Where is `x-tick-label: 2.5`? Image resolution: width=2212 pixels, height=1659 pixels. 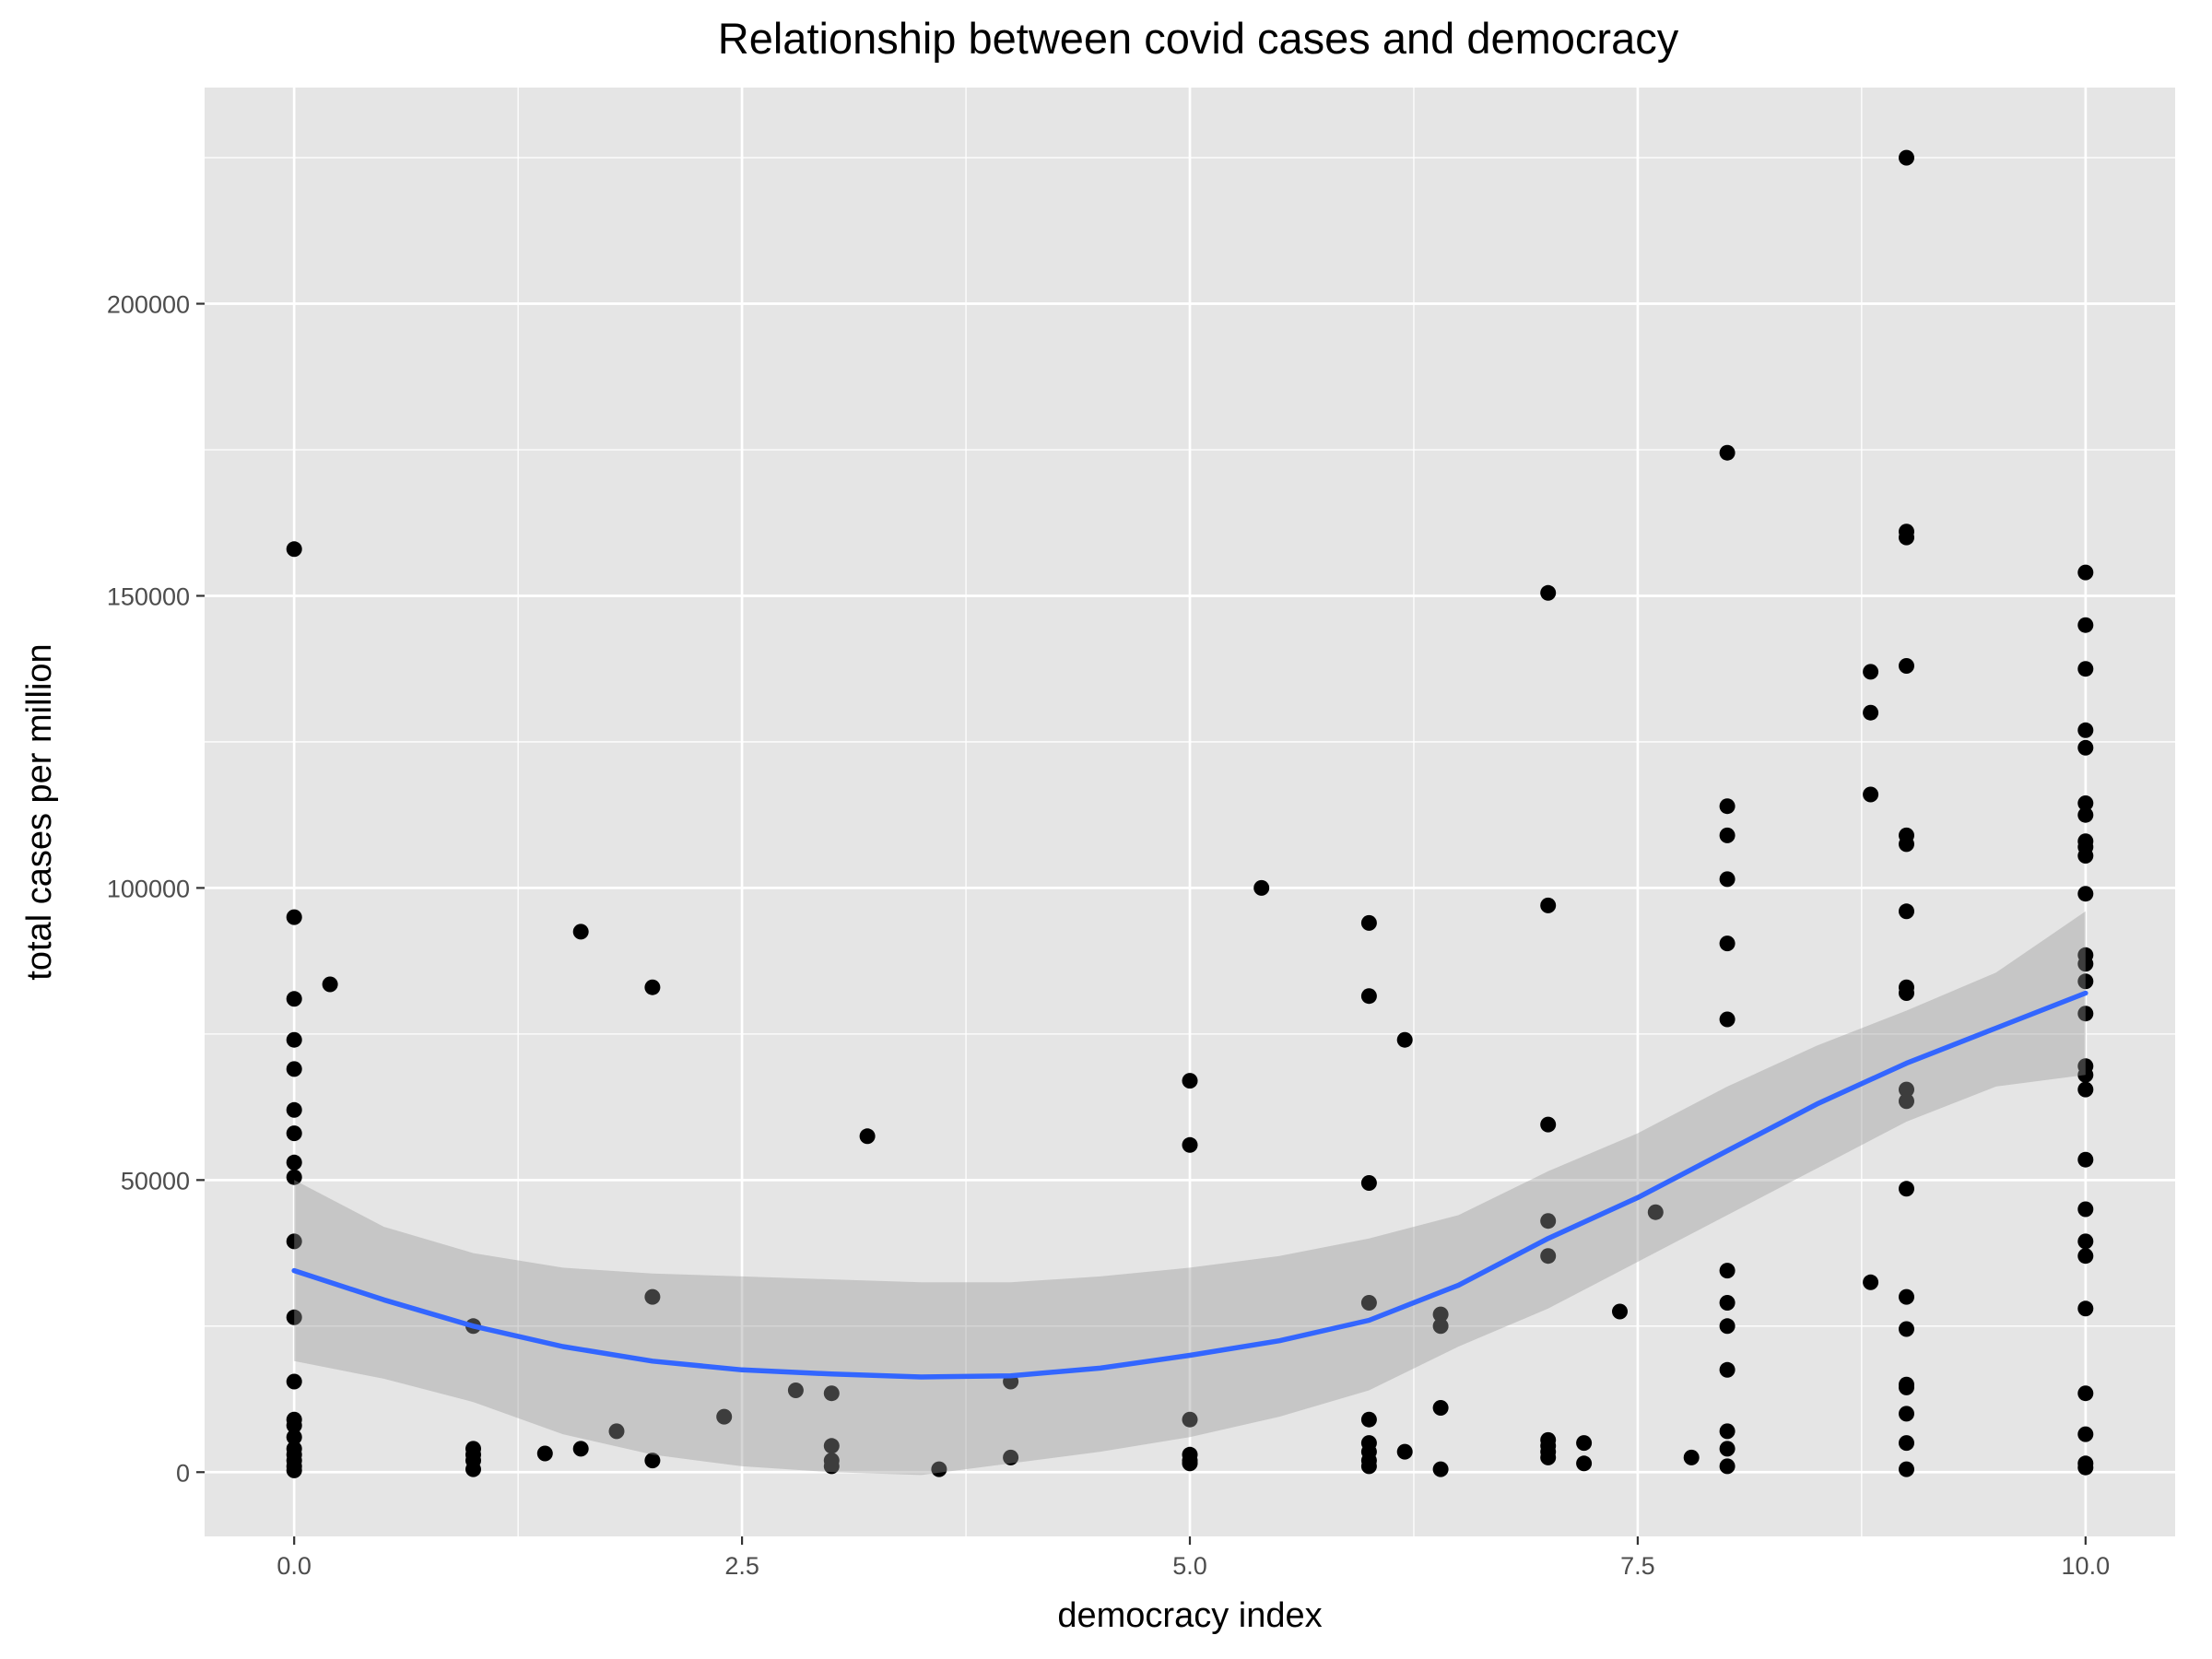 x-tick-label: 2.5 is located at coordinates (741, 1566).